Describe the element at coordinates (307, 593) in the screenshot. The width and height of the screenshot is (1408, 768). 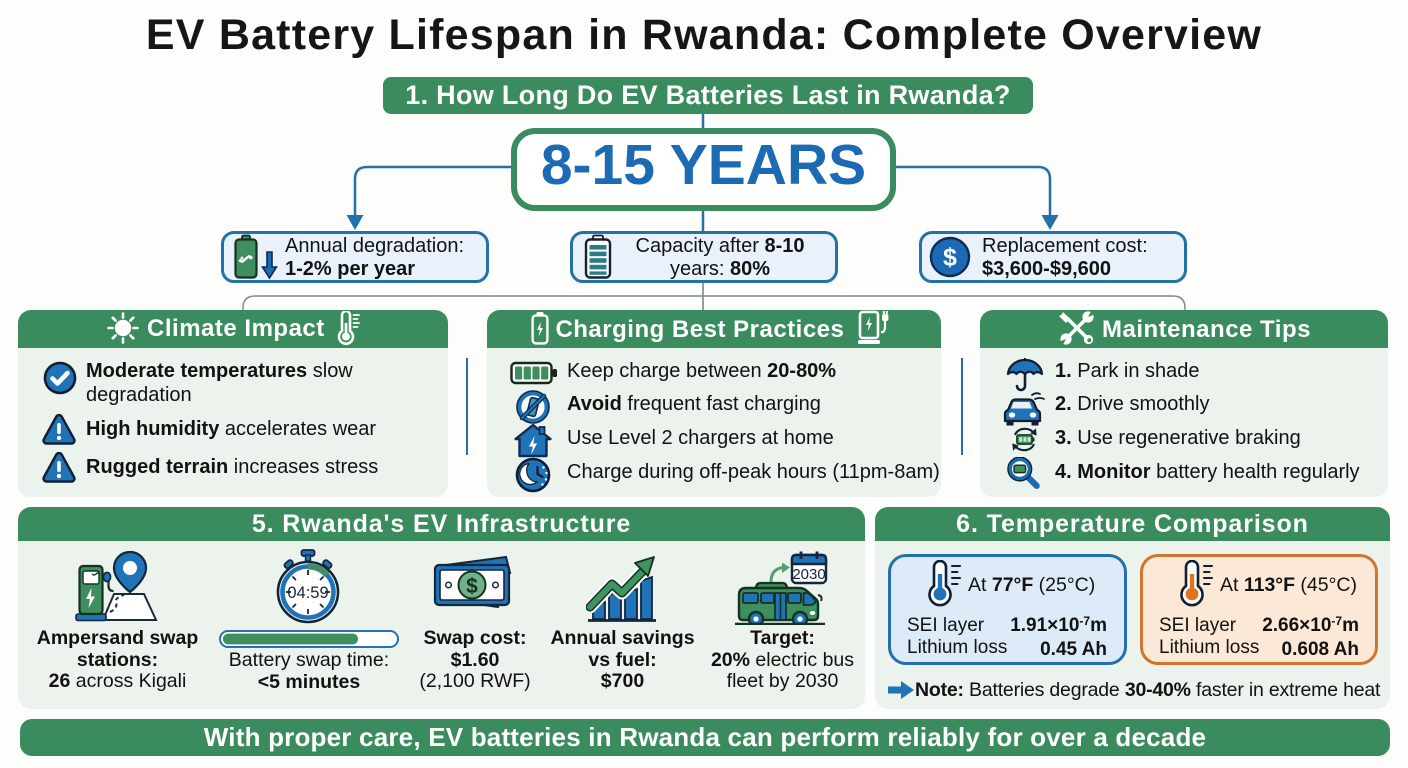
I see `svg-text: 04:59` at that location.